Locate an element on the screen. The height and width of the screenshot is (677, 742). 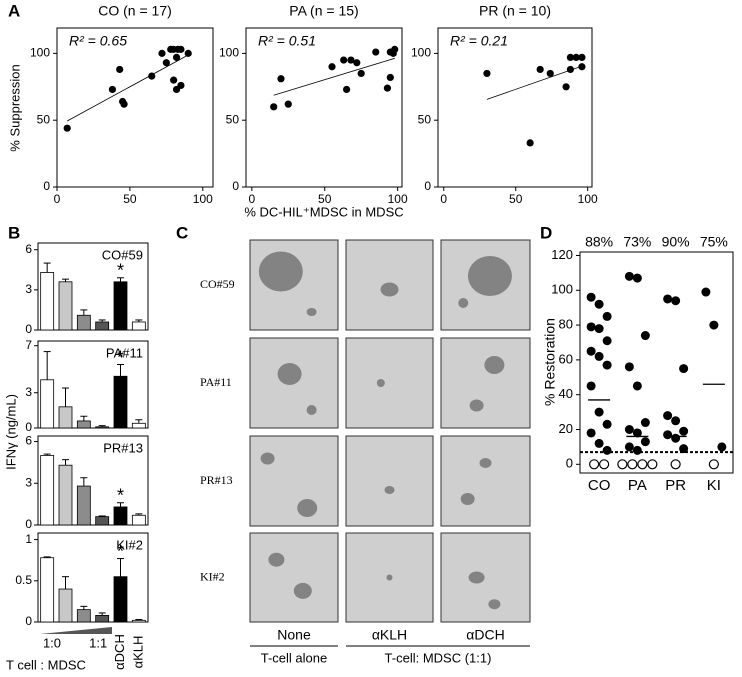
x-tick-label: PR is located at coordinates (675, 485).